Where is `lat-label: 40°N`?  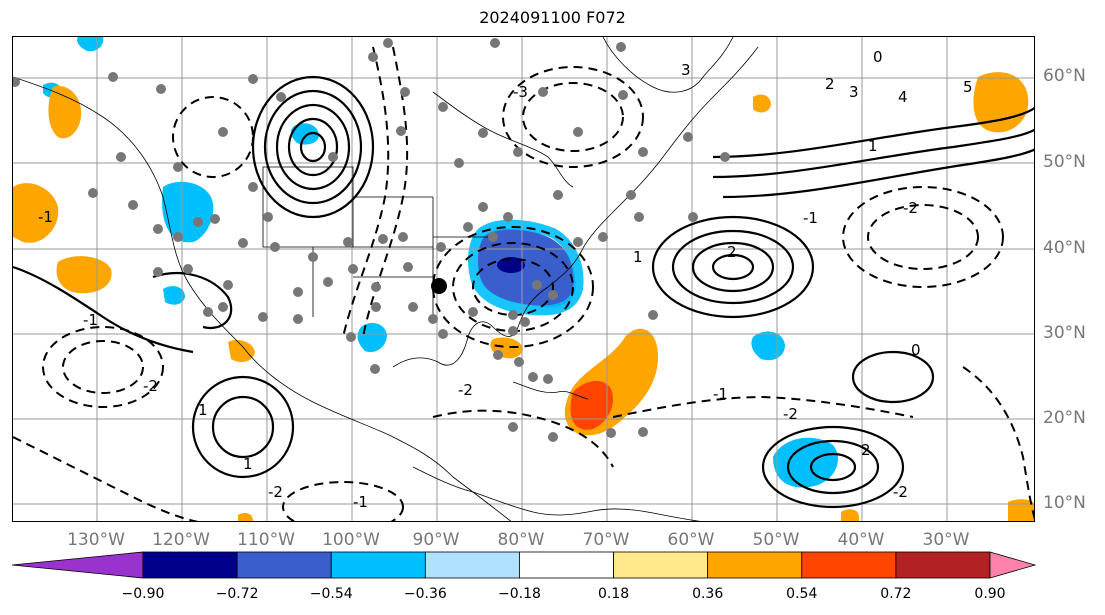 lat-label: 40°N is located at coordinates (1064, 248).